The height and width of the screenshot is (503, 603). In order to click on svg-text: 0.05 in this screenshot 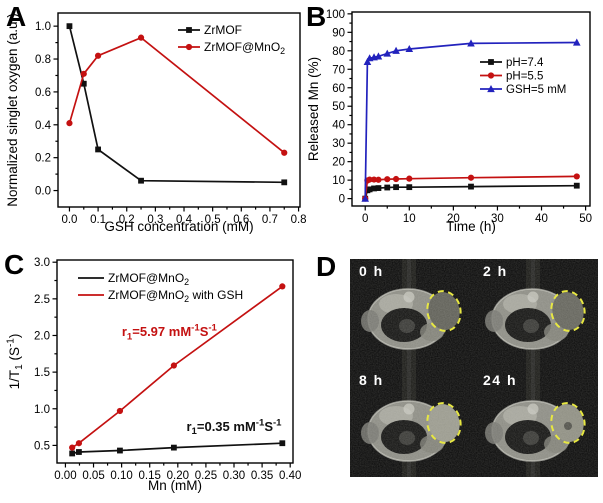, I will do `click(93, 476)`.